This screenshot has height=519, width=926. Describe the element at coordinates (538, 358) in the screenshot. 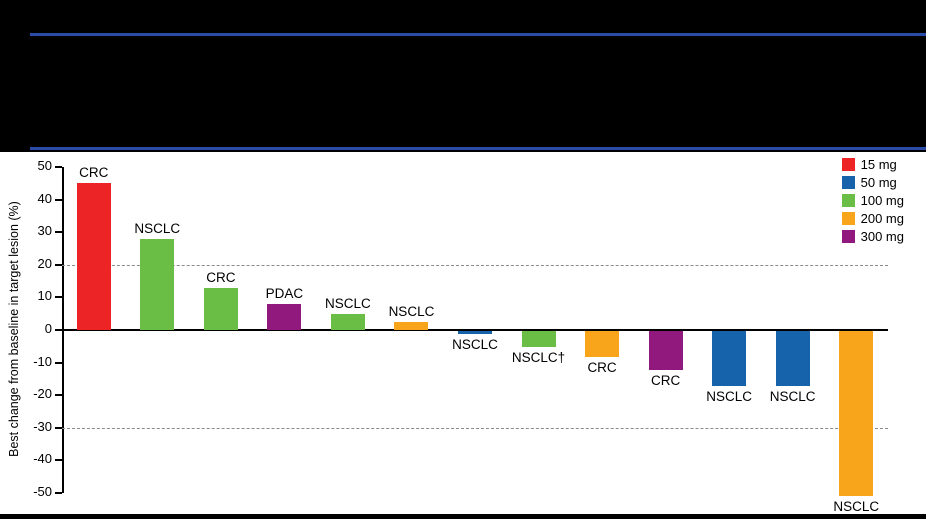

I see `bar-label: NSCLC†` at that location.